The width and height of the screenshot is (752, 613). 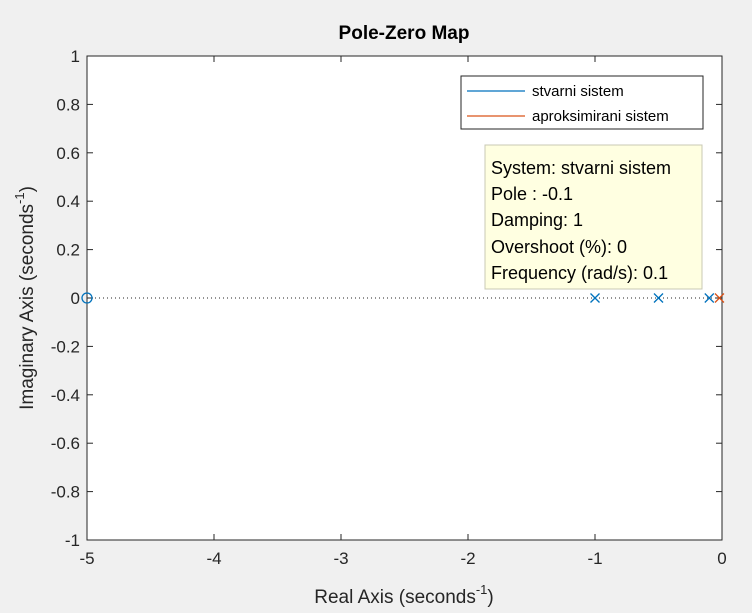 I want to click on legend-label-aproksimirani: aproksimirani sistem, so click(x=600, y=116).